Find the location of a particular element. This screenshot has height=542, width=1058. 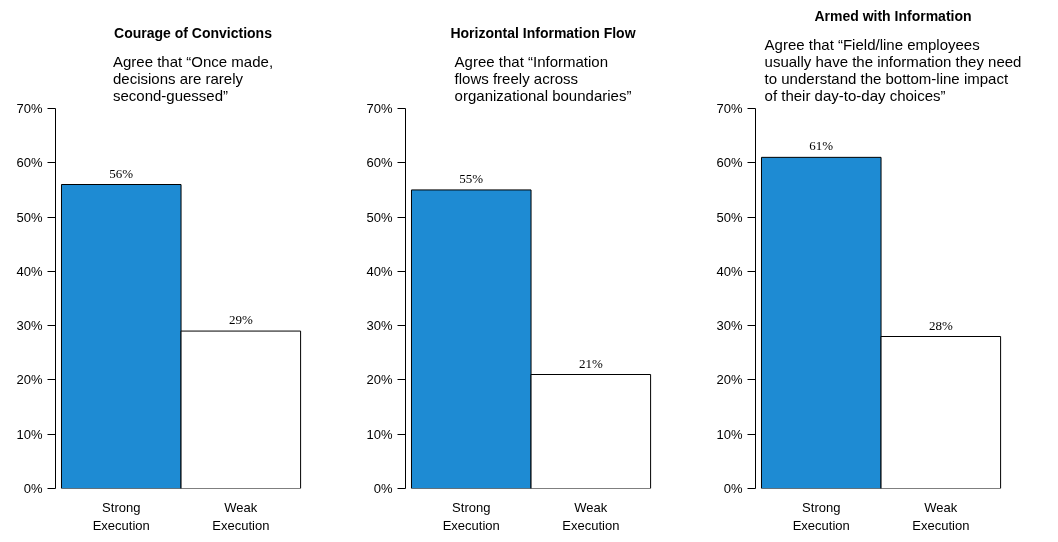

chart-subtitle: Agree that “Field/line employees usually have the information they need to understand the bottom-line impact of their day-to-day choices” is located at coordinates (893, 69).